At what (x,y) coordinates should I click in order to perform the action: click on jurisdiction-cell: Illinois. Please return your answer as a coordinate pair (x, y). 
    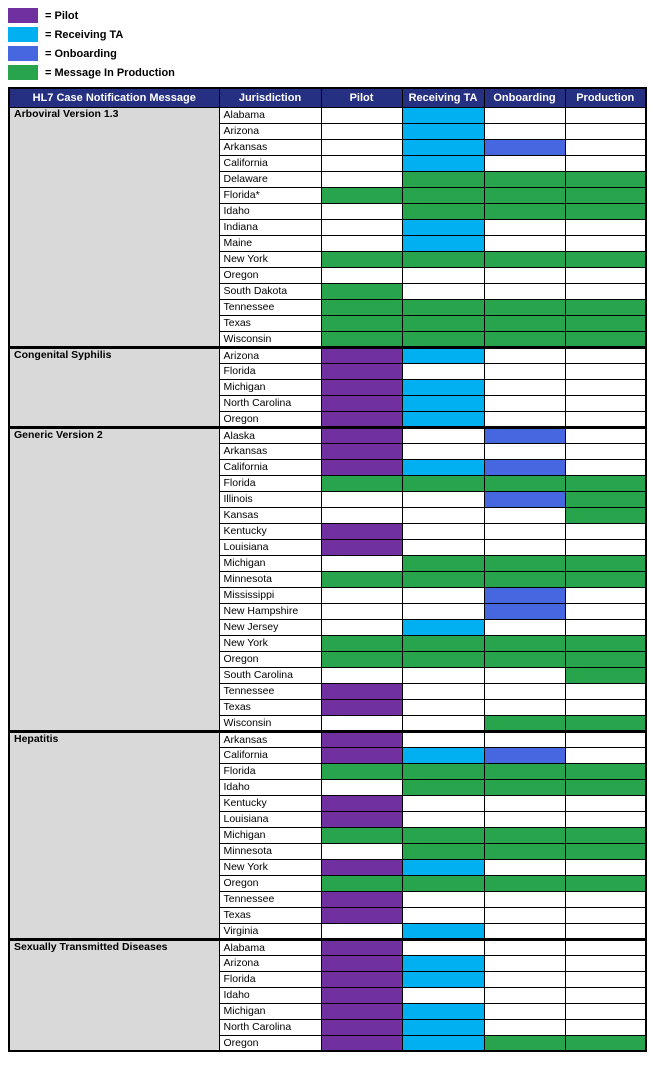
    Looking at the image, I should click on (270, 499).